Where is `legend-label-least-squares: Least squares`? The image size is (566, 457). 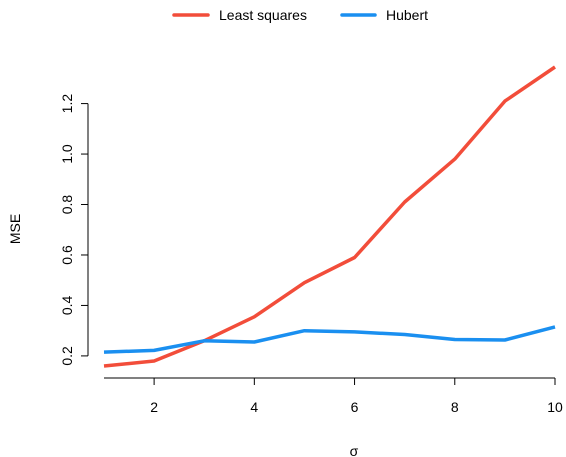
legend-label-least-squares: Least squares is located at coordinates (263, 15).